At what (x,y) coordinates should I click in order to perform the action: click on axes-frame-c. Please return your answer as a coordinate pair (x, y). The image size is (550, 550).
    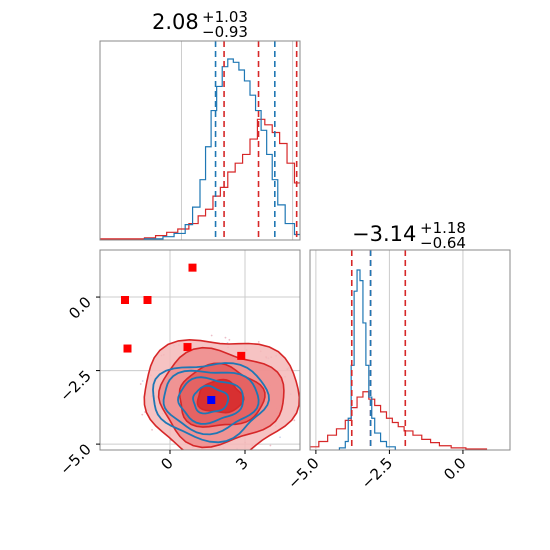
    Looking at the image, I should click on (410, 350).